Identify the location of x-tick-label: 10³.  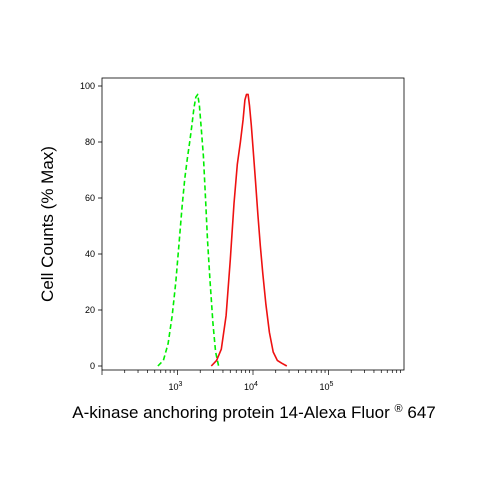
(176, 386).